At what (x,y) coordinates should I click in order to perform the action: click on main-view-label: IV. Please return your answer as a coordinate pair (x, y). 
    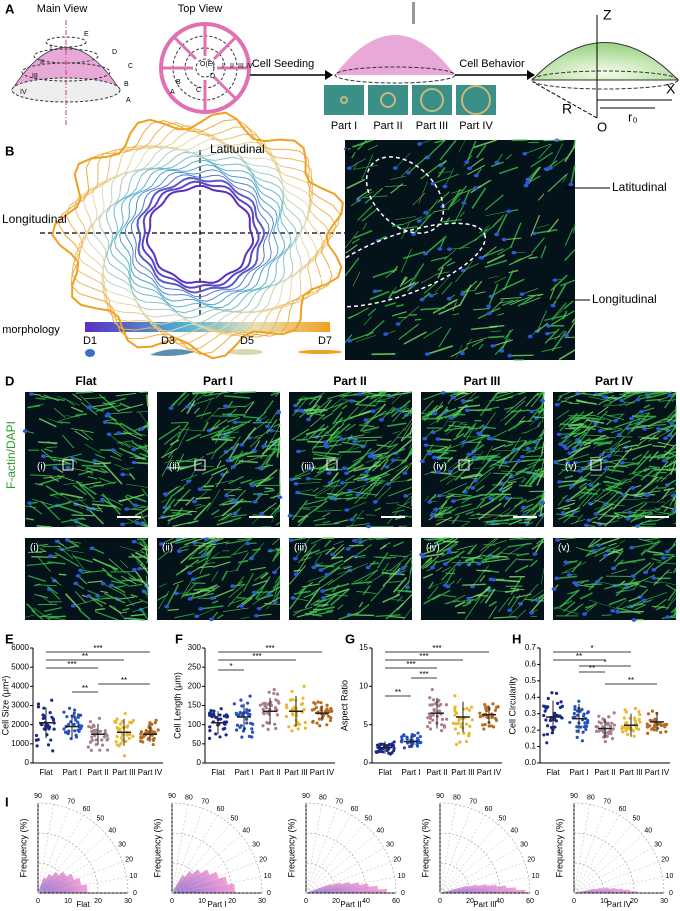
    Looking at the image, I should click on (23, 92).